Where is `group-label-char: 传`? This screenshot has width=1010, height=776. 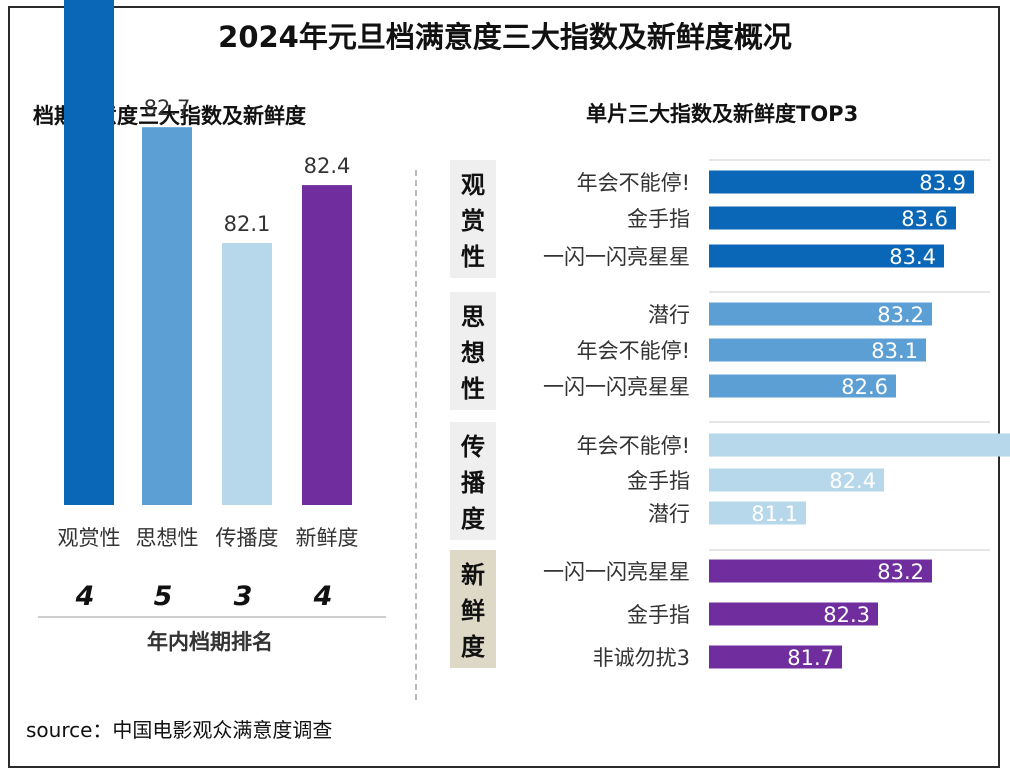
group-label-char: 传 is located at coordinates (472, 447).